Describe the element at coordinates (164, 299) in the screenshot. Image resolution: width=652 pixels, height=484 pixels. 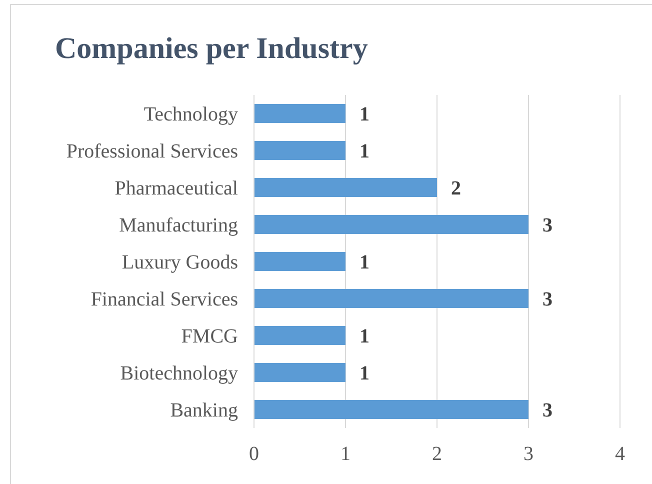
I see `y-tick-label: Financial Services` at that location.